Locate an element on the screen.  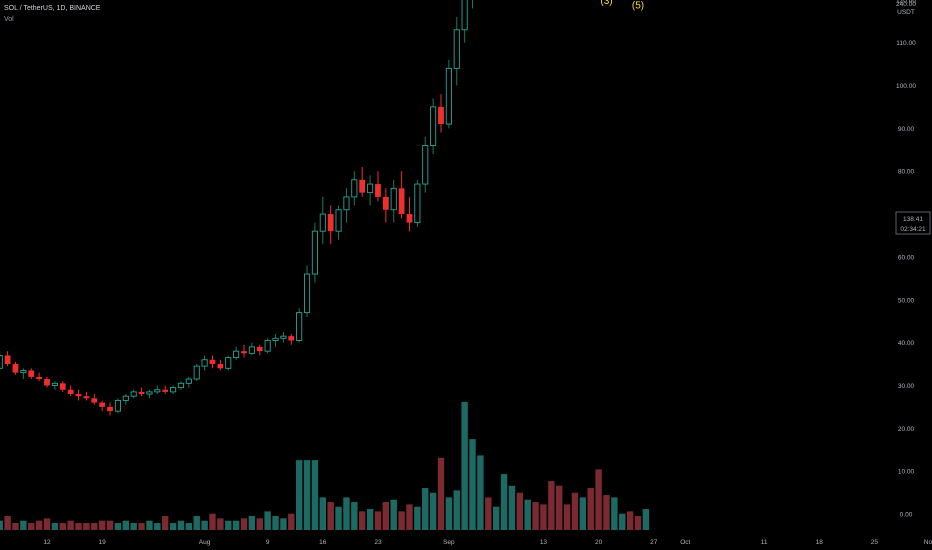
price-tick-label: 120.00 is located at coordinates (906, 2).